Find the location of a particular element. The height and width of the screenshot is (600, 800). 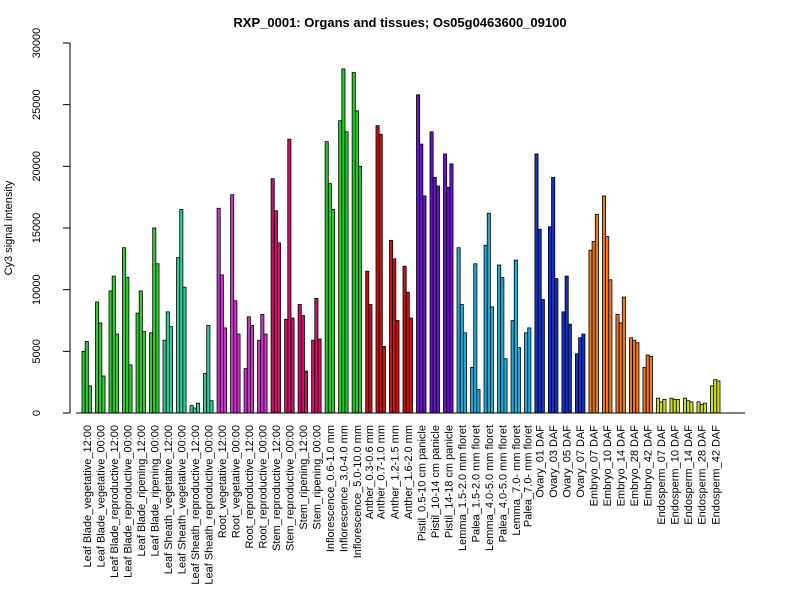

x-tick-label-15: Stem_reproductive_00:00 is located at coordinates (290, 488).